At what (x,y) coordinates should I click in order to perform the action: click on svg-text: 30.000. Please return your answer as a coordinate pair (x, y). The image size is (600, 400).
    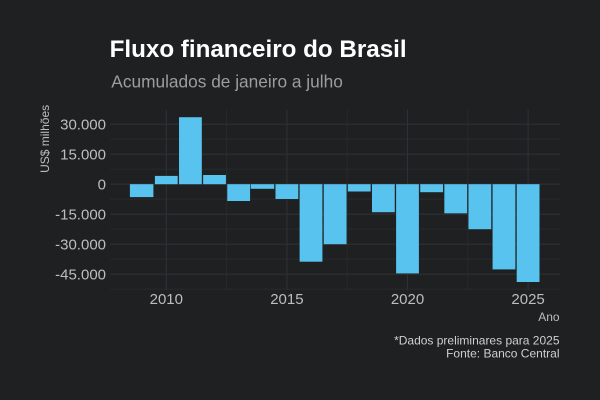
    Looking at the image, I should click on (83, 124).